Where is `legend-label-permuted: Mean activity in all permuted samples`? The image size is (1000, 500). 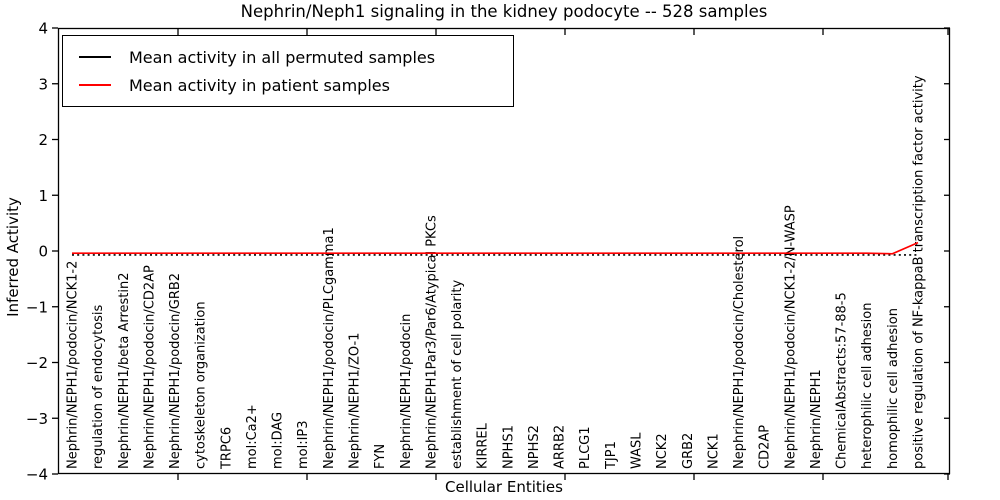 legend-label-permuted: Mean activity in all permuted samples is located at coordinates (282, 57).